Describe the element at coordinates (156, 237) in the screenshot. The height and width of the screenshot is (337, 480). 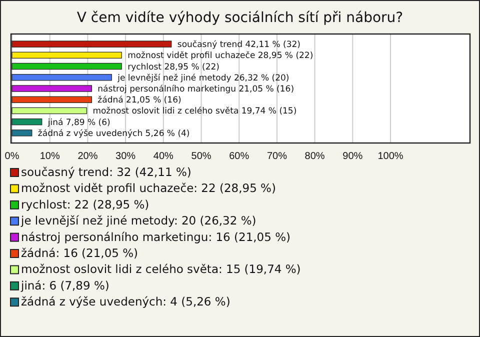
I see `legend-label: nástroj personálního marketingu: 16 (21,05 %)` at that location.